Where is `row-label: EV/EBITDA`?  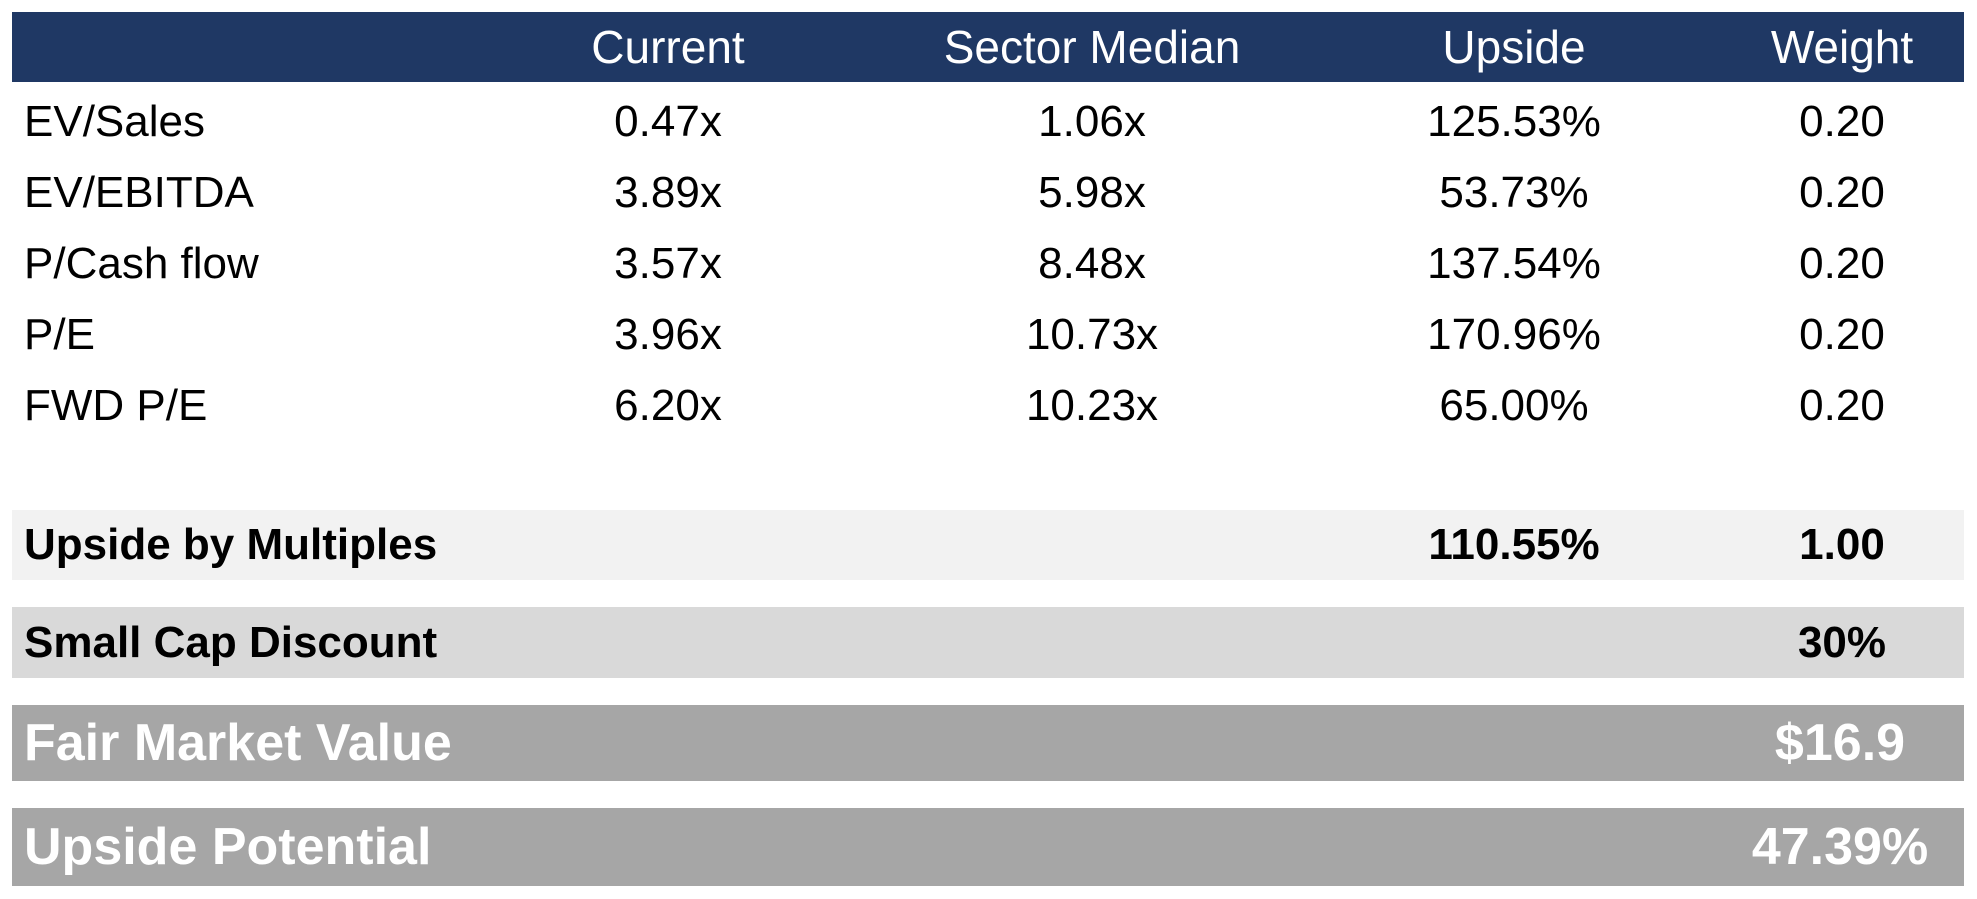 row-label: EV/EBITDA is located at coordinates (139, 192).